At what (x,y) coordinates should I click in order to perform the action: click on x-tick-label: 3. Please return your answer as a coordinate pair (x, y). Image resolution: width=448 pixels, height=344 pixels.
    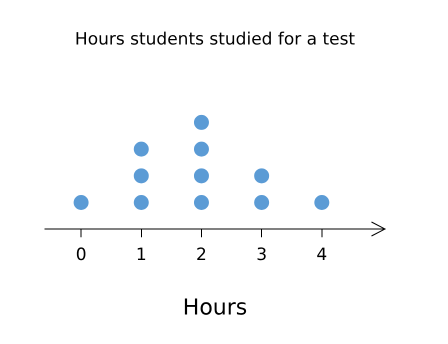
    Looking at the image, I should click on (262, 254).